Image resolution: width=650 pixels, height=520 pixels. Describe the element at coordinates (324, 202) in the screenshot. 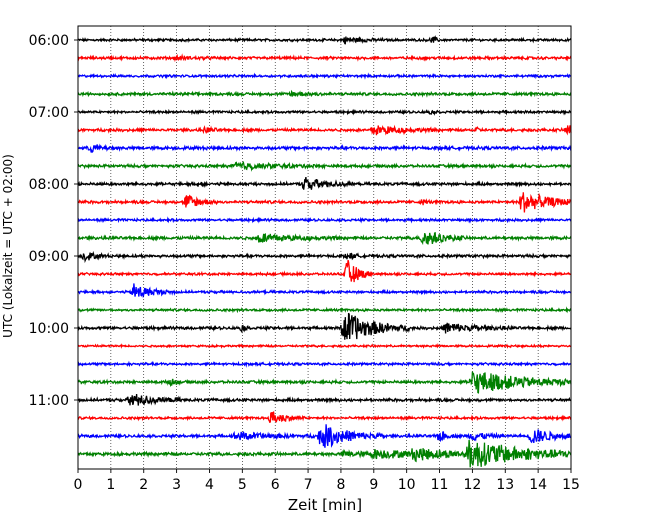

I see `trace-08:15` at that location.